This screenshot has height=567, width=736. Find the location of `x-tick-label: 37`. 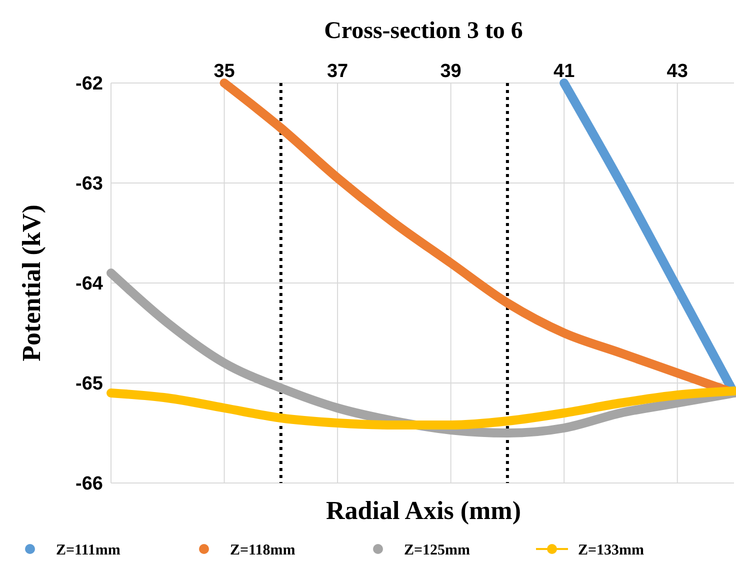

x-tick-label: 37 is located at coordinates (337, 71).